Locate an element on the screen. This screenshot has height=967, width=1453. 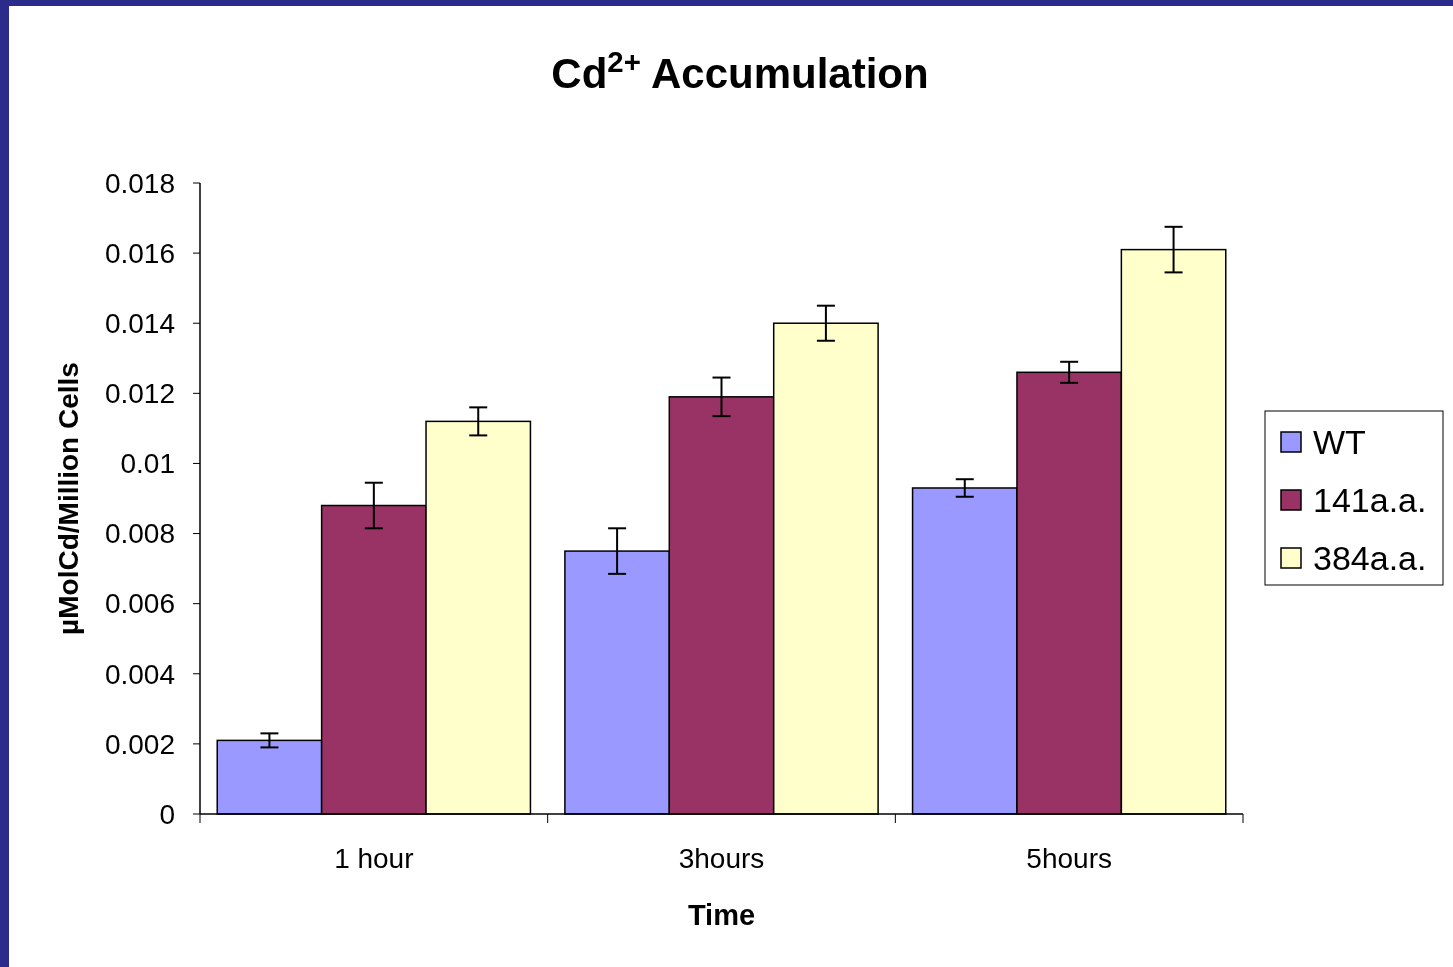
y-tick-label: 0.016 is located at coordinates (139, 253).